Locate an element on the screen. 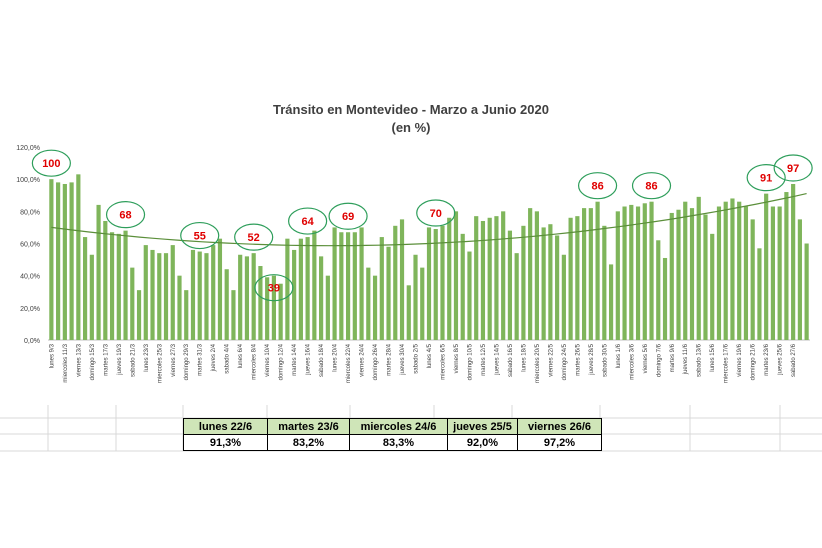 The width and height of the screenshot is (822, 548). x-tick-label: martes 17/3 is located at coordinates (106, 359).